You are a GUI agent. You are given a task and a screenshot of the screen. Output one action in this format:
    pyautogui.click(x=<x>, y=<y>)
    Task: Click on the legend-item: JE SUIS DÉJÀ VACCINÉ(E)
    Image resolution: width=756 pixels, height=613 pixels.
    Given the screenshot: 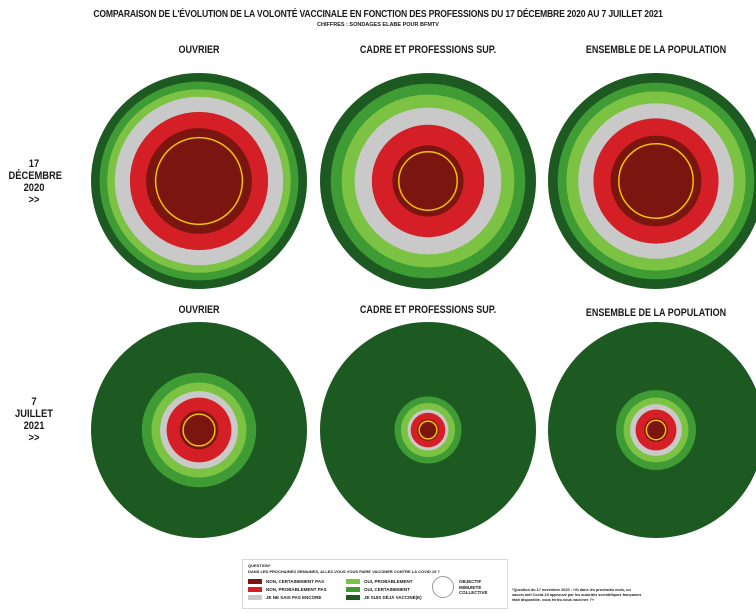 What is the action you would take?
    pyautogui.click(x=384, y=597)
    